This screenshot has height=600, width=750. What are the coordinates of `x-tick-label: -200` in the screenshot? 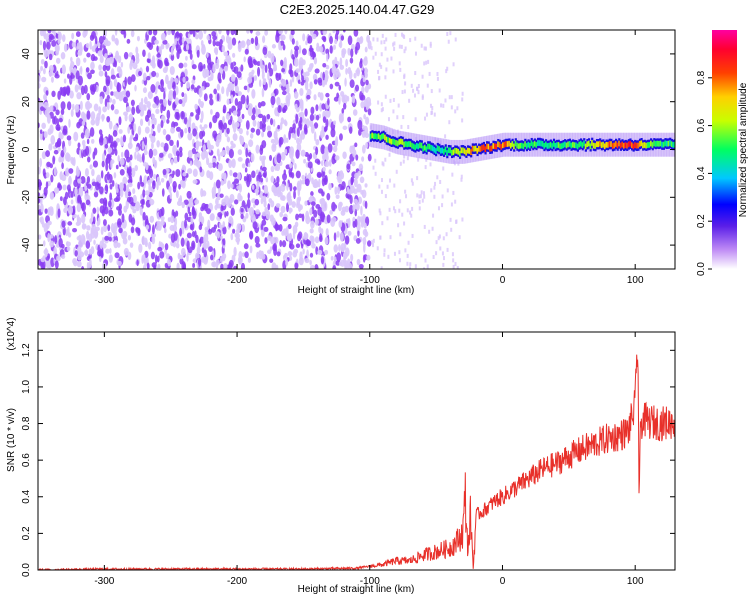 It's located at (237, 280).